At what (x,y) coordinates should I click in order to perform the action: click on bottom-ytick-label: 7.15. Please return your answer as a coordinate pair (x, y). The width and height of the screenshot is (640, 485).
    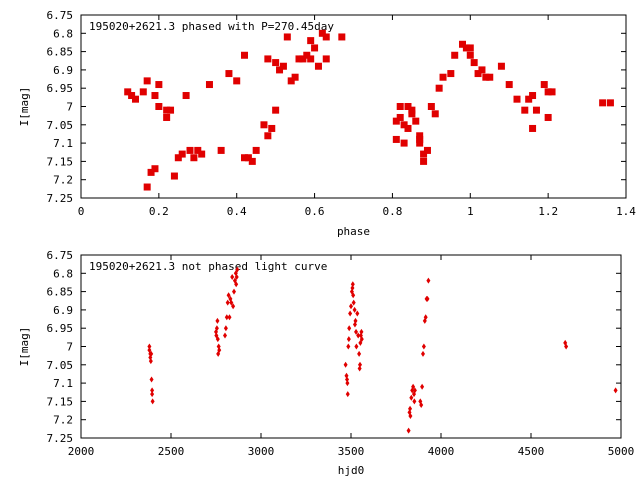
    Looking at the image, I should click on (60, 401).